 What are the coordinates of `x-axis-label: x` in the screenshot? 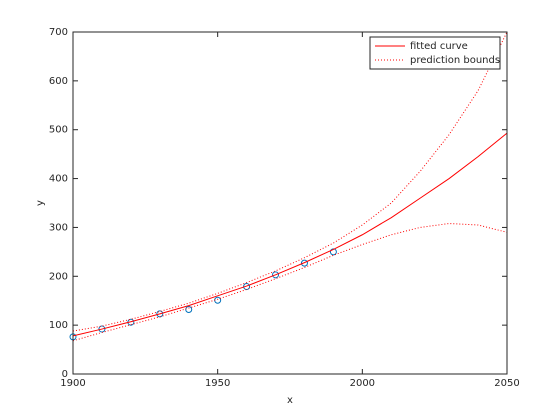 It's located at (290, 400).